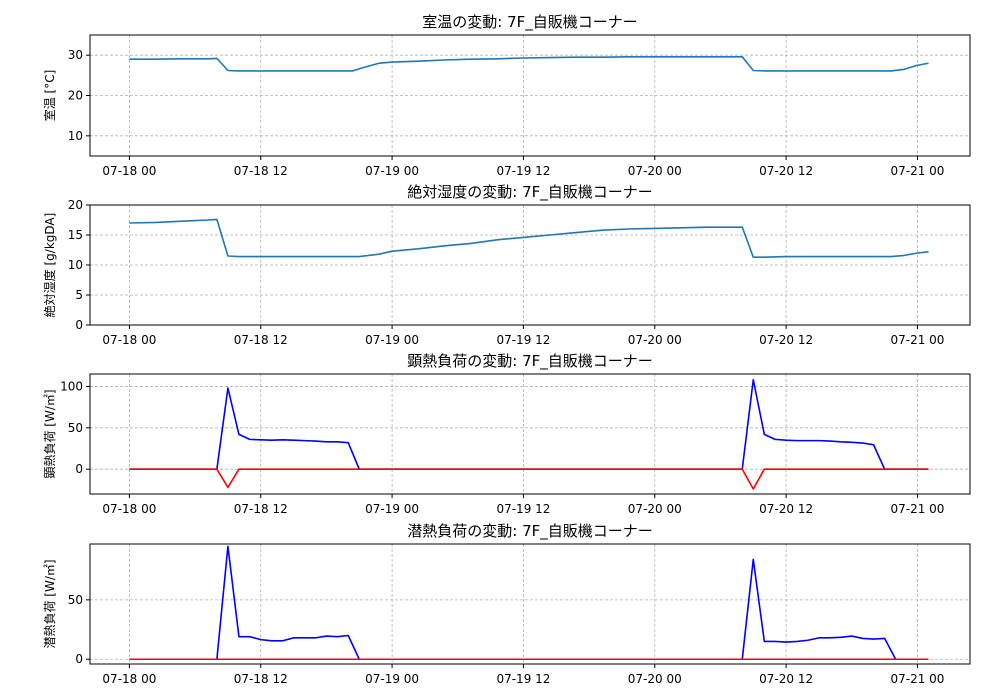 The image size is (1000, 700). What do you see at coordinates (75, 55) in the screenshot?
I see `y-tick-label: 30` at bounding box center [75, 55].